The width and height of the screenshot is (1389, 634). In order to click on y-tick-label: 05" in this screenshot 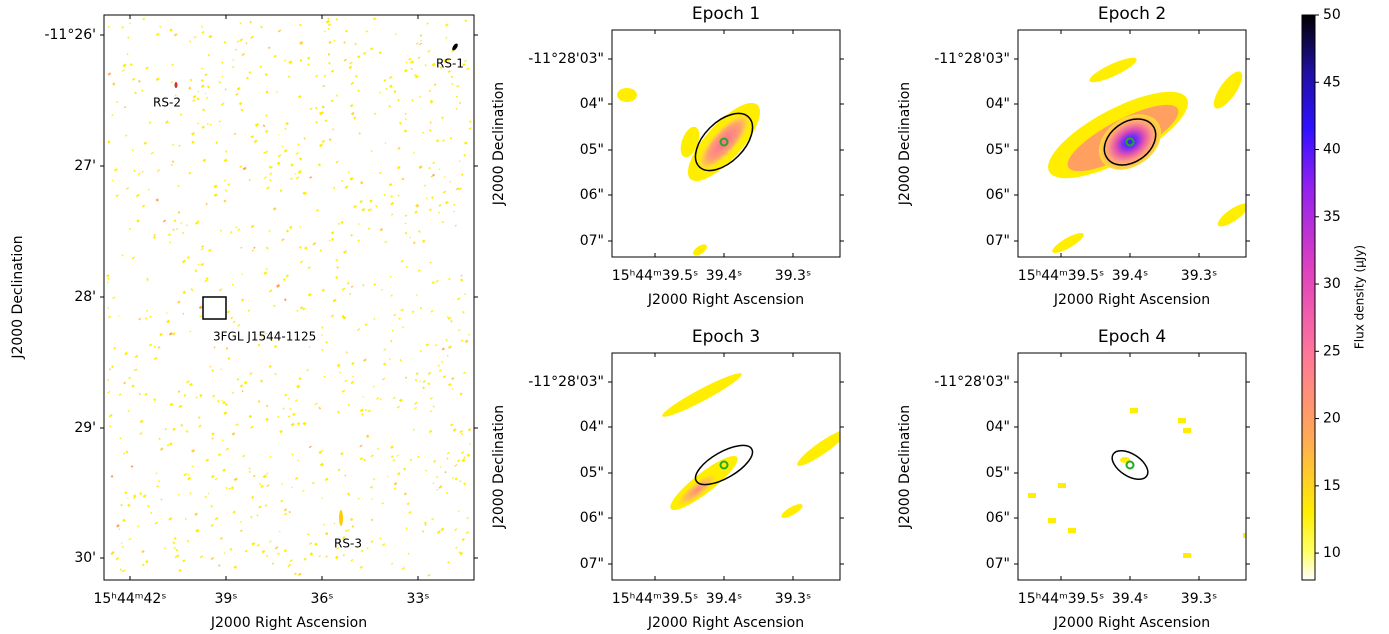, I will do `click(592, 473)`.